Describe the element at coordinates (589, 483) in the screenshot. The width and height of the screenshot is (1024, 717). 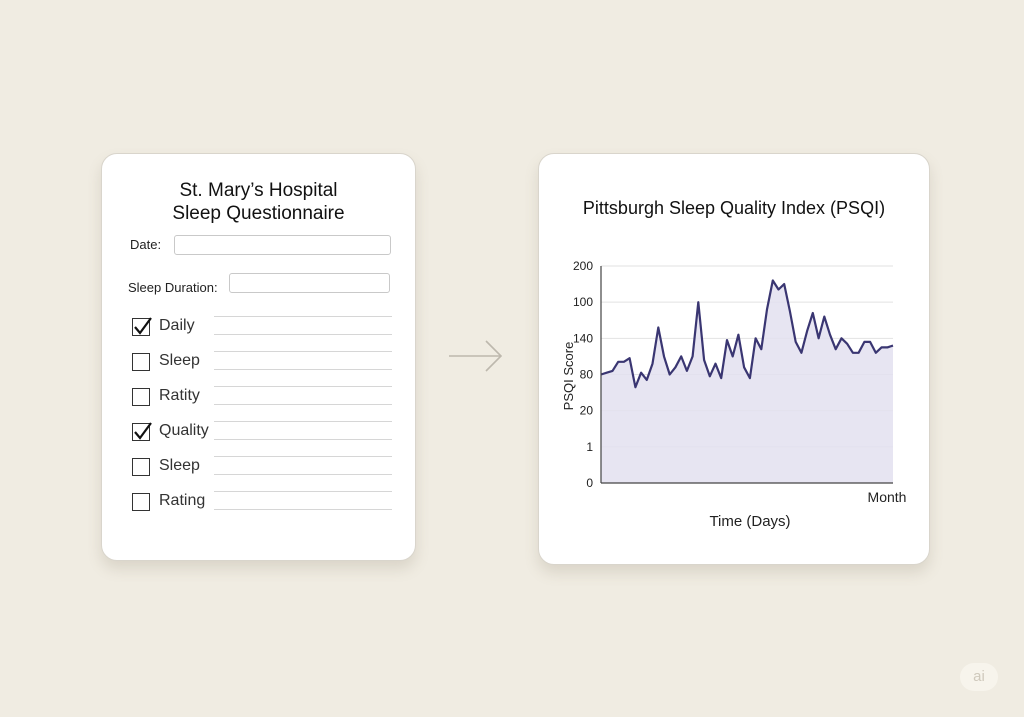
I see `y-tick-label: 0` at that location.